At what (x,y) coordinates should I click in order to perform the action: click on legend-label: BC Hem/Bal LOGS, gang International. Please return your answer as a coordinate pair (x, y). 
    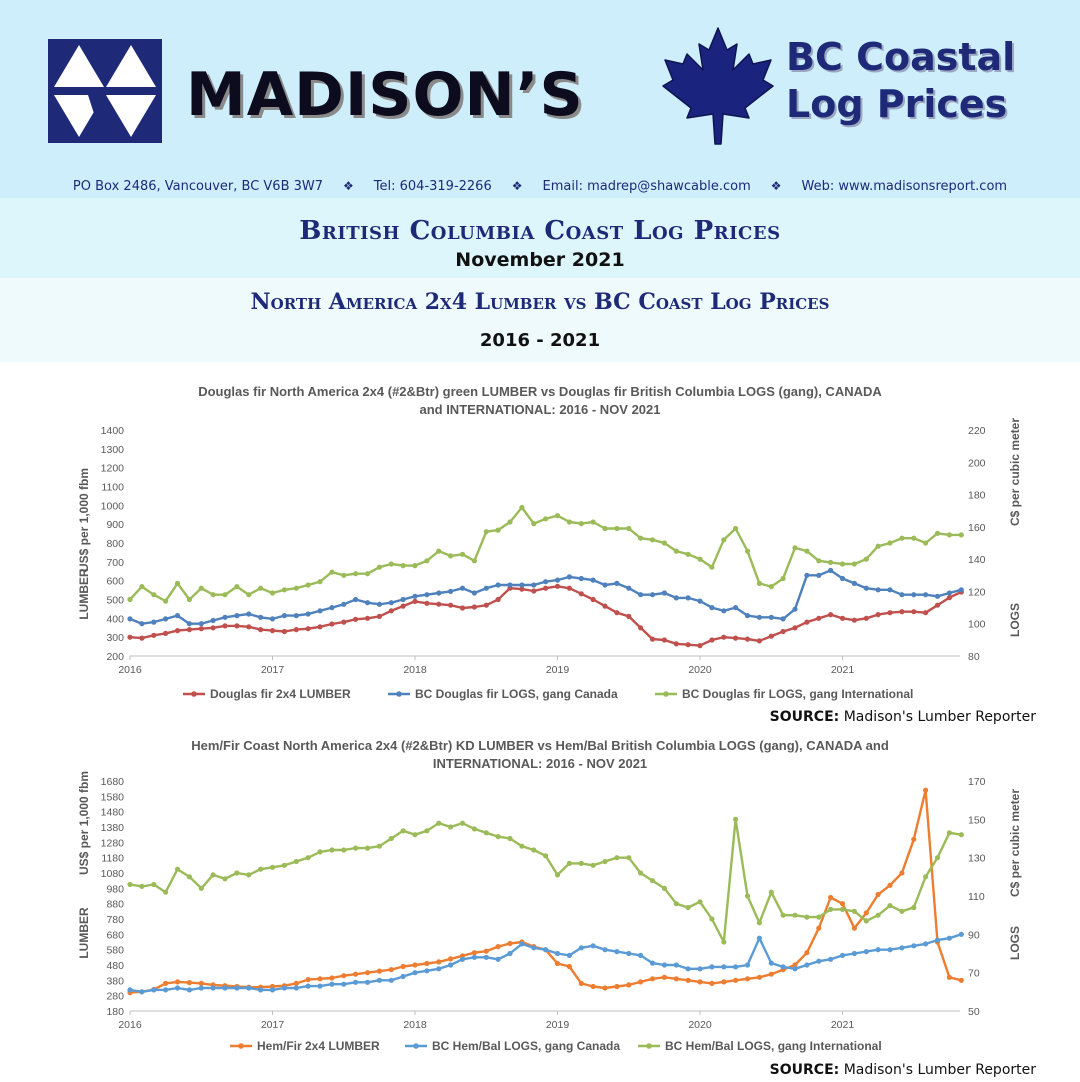
    Looking at the image, I should click on (773, 1046).